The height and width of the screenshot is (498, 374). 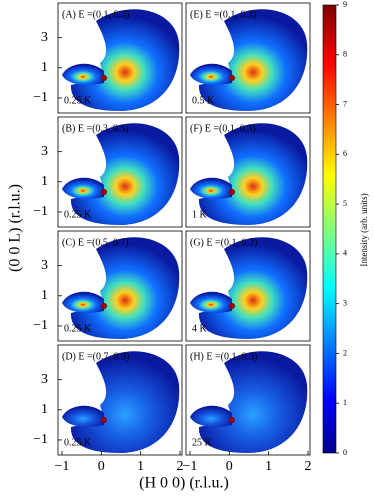 What do you see at coordinates (345, 402) in the screenshot?
I see `colorbar-tick-label: 1` at bounding box center [345, 402].